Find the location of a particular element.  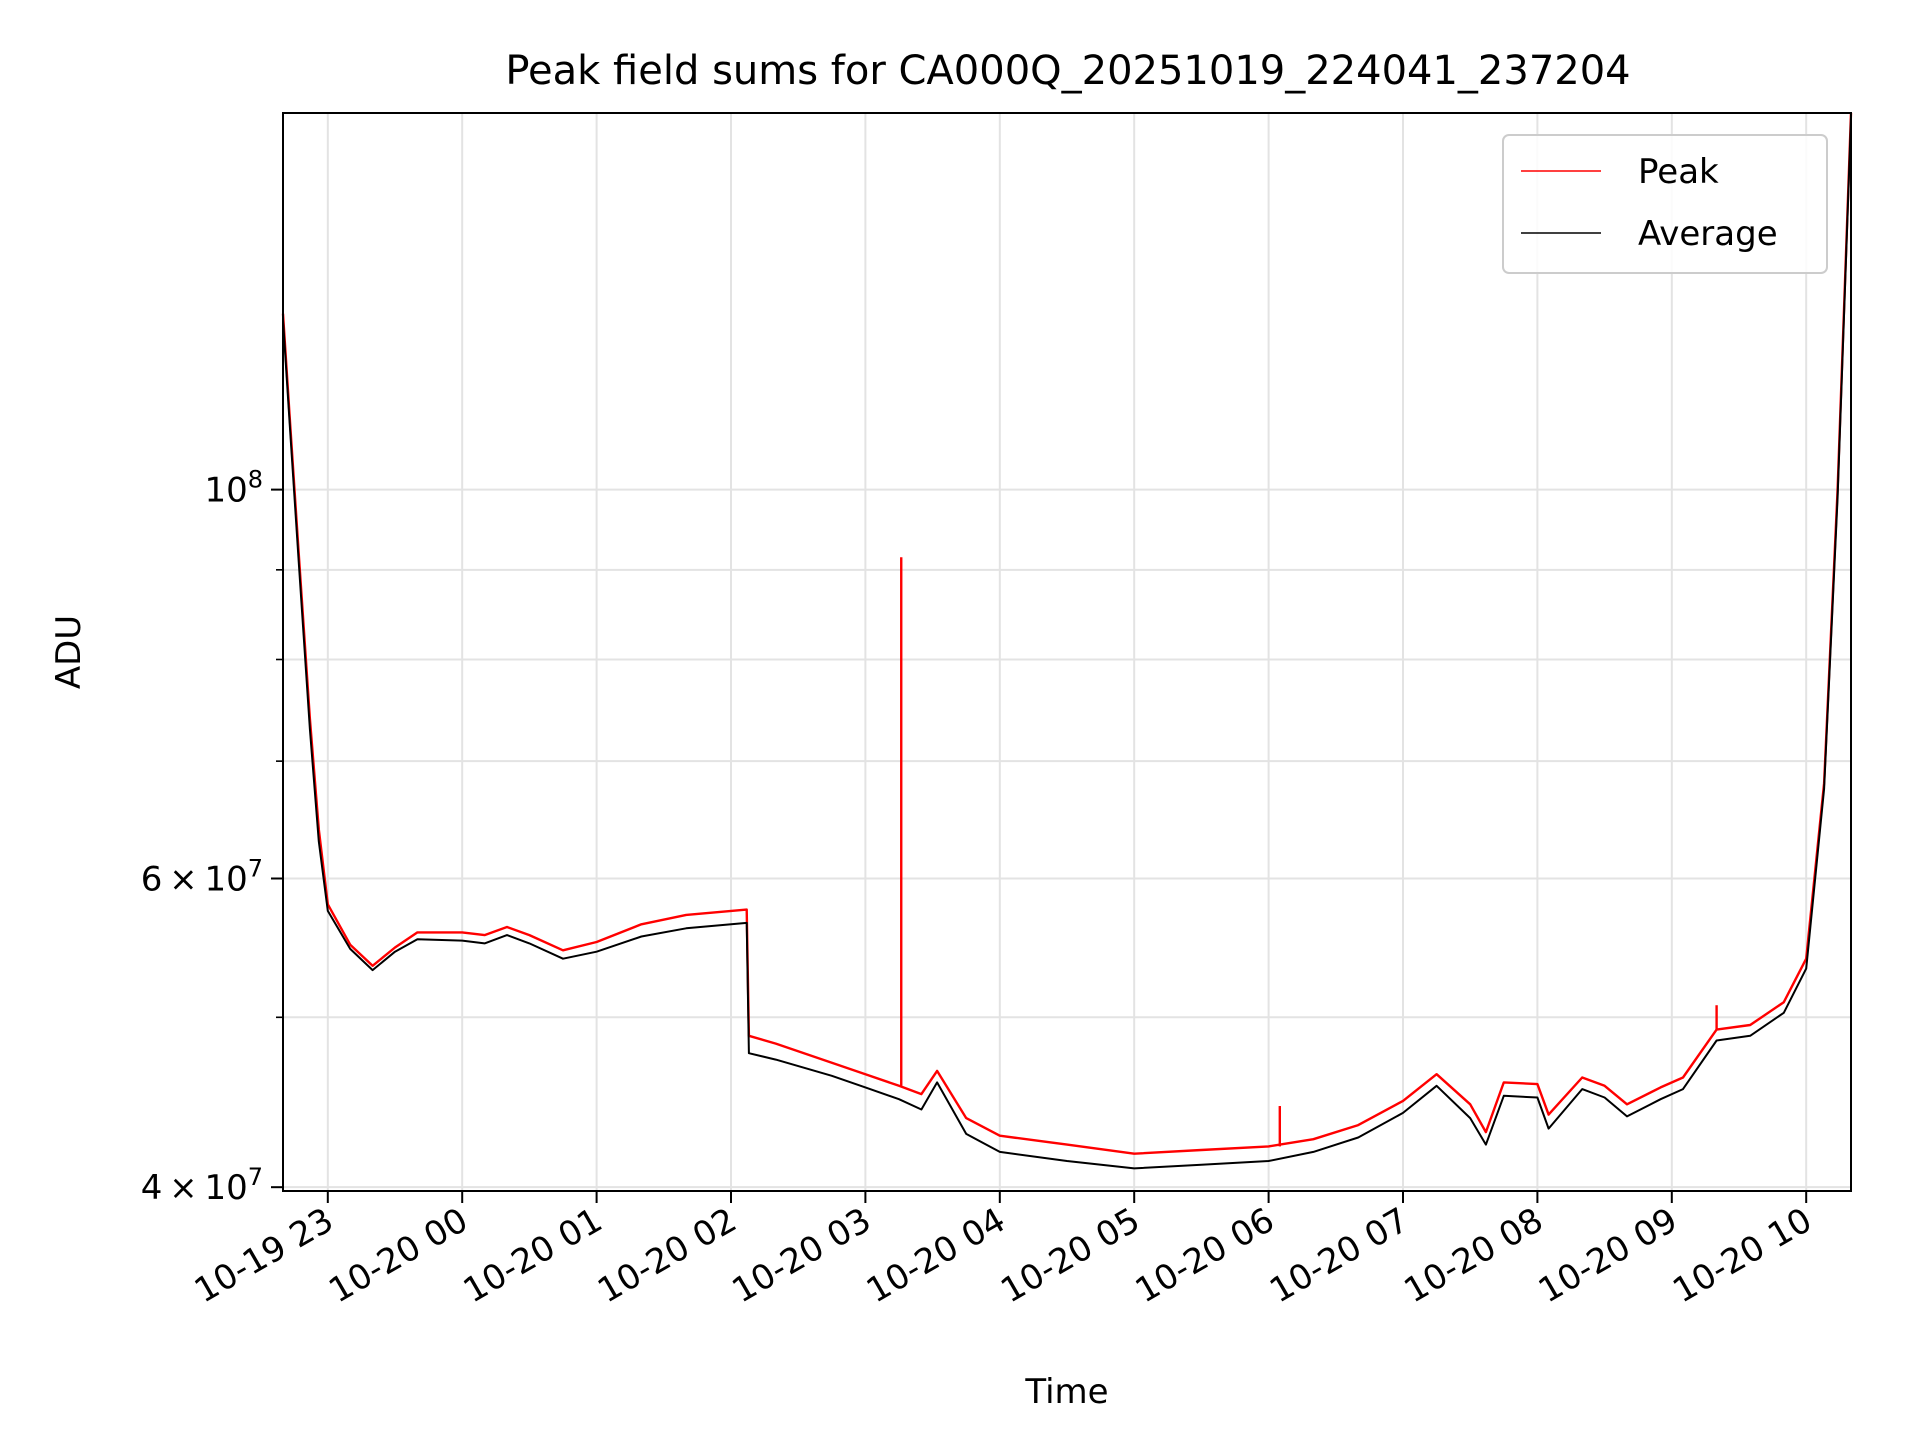

legend-box is located at coordinates (1665, 204).